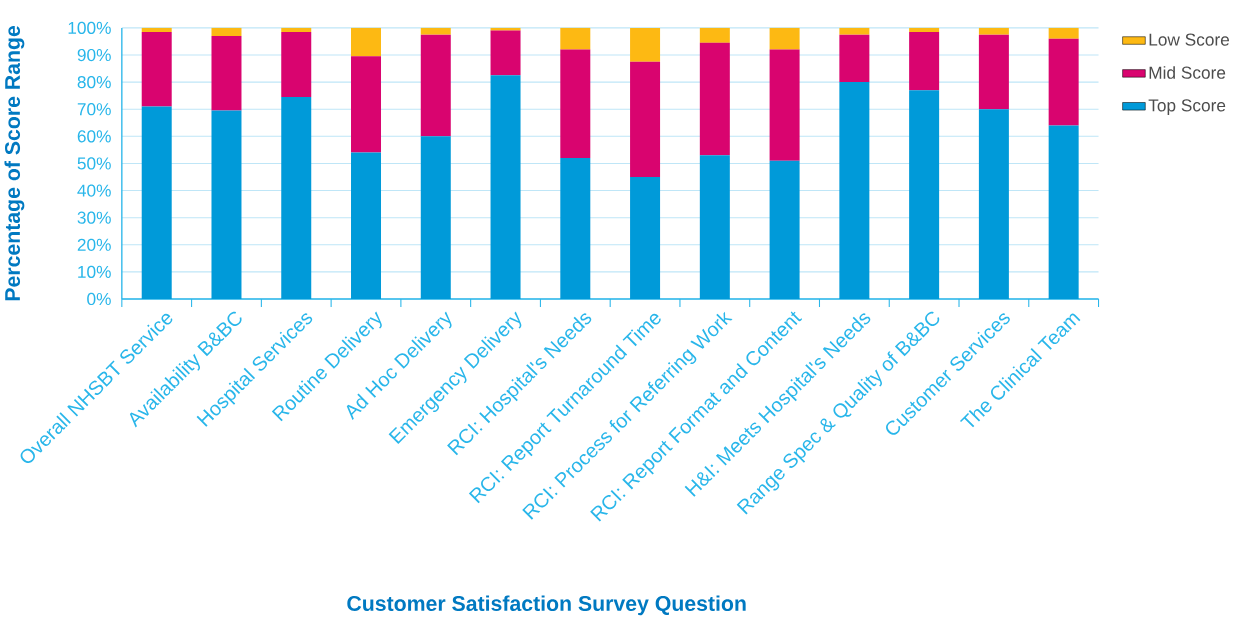  Describe the element at coordinates (89, 28) in the screenshot. I see `y-tick-label: 100%` at that location.